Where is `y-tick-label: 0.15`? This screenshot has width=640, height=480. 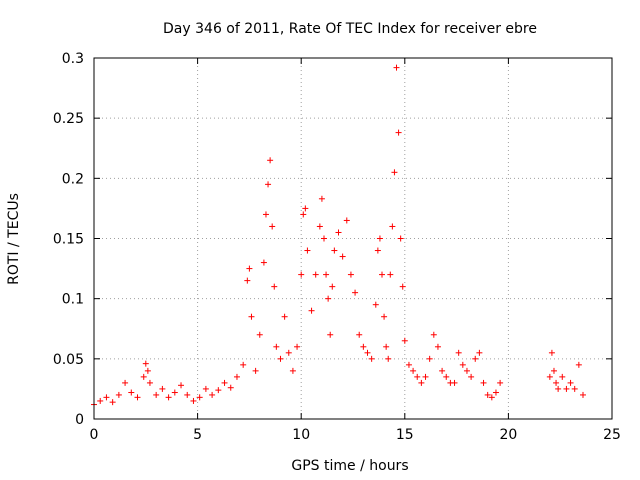 y-tick-label: 0.15 is located at coordinates (68, 240).